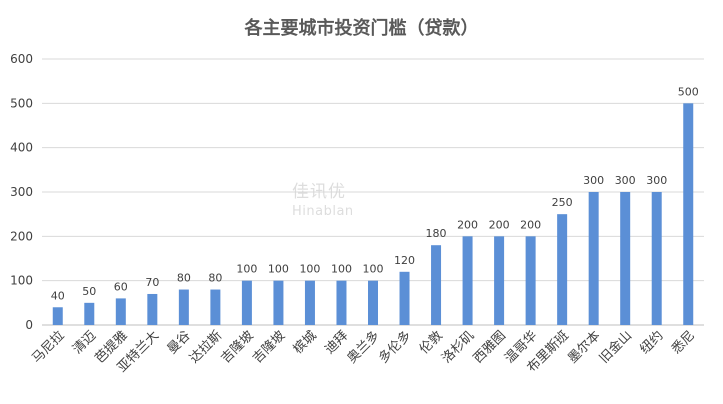 The image size is (723, 404). What do you see at coordinates (363, 347) in the screenshot?
I see `x-tick-label: 奥兰多` at bounding box center [363, 347].